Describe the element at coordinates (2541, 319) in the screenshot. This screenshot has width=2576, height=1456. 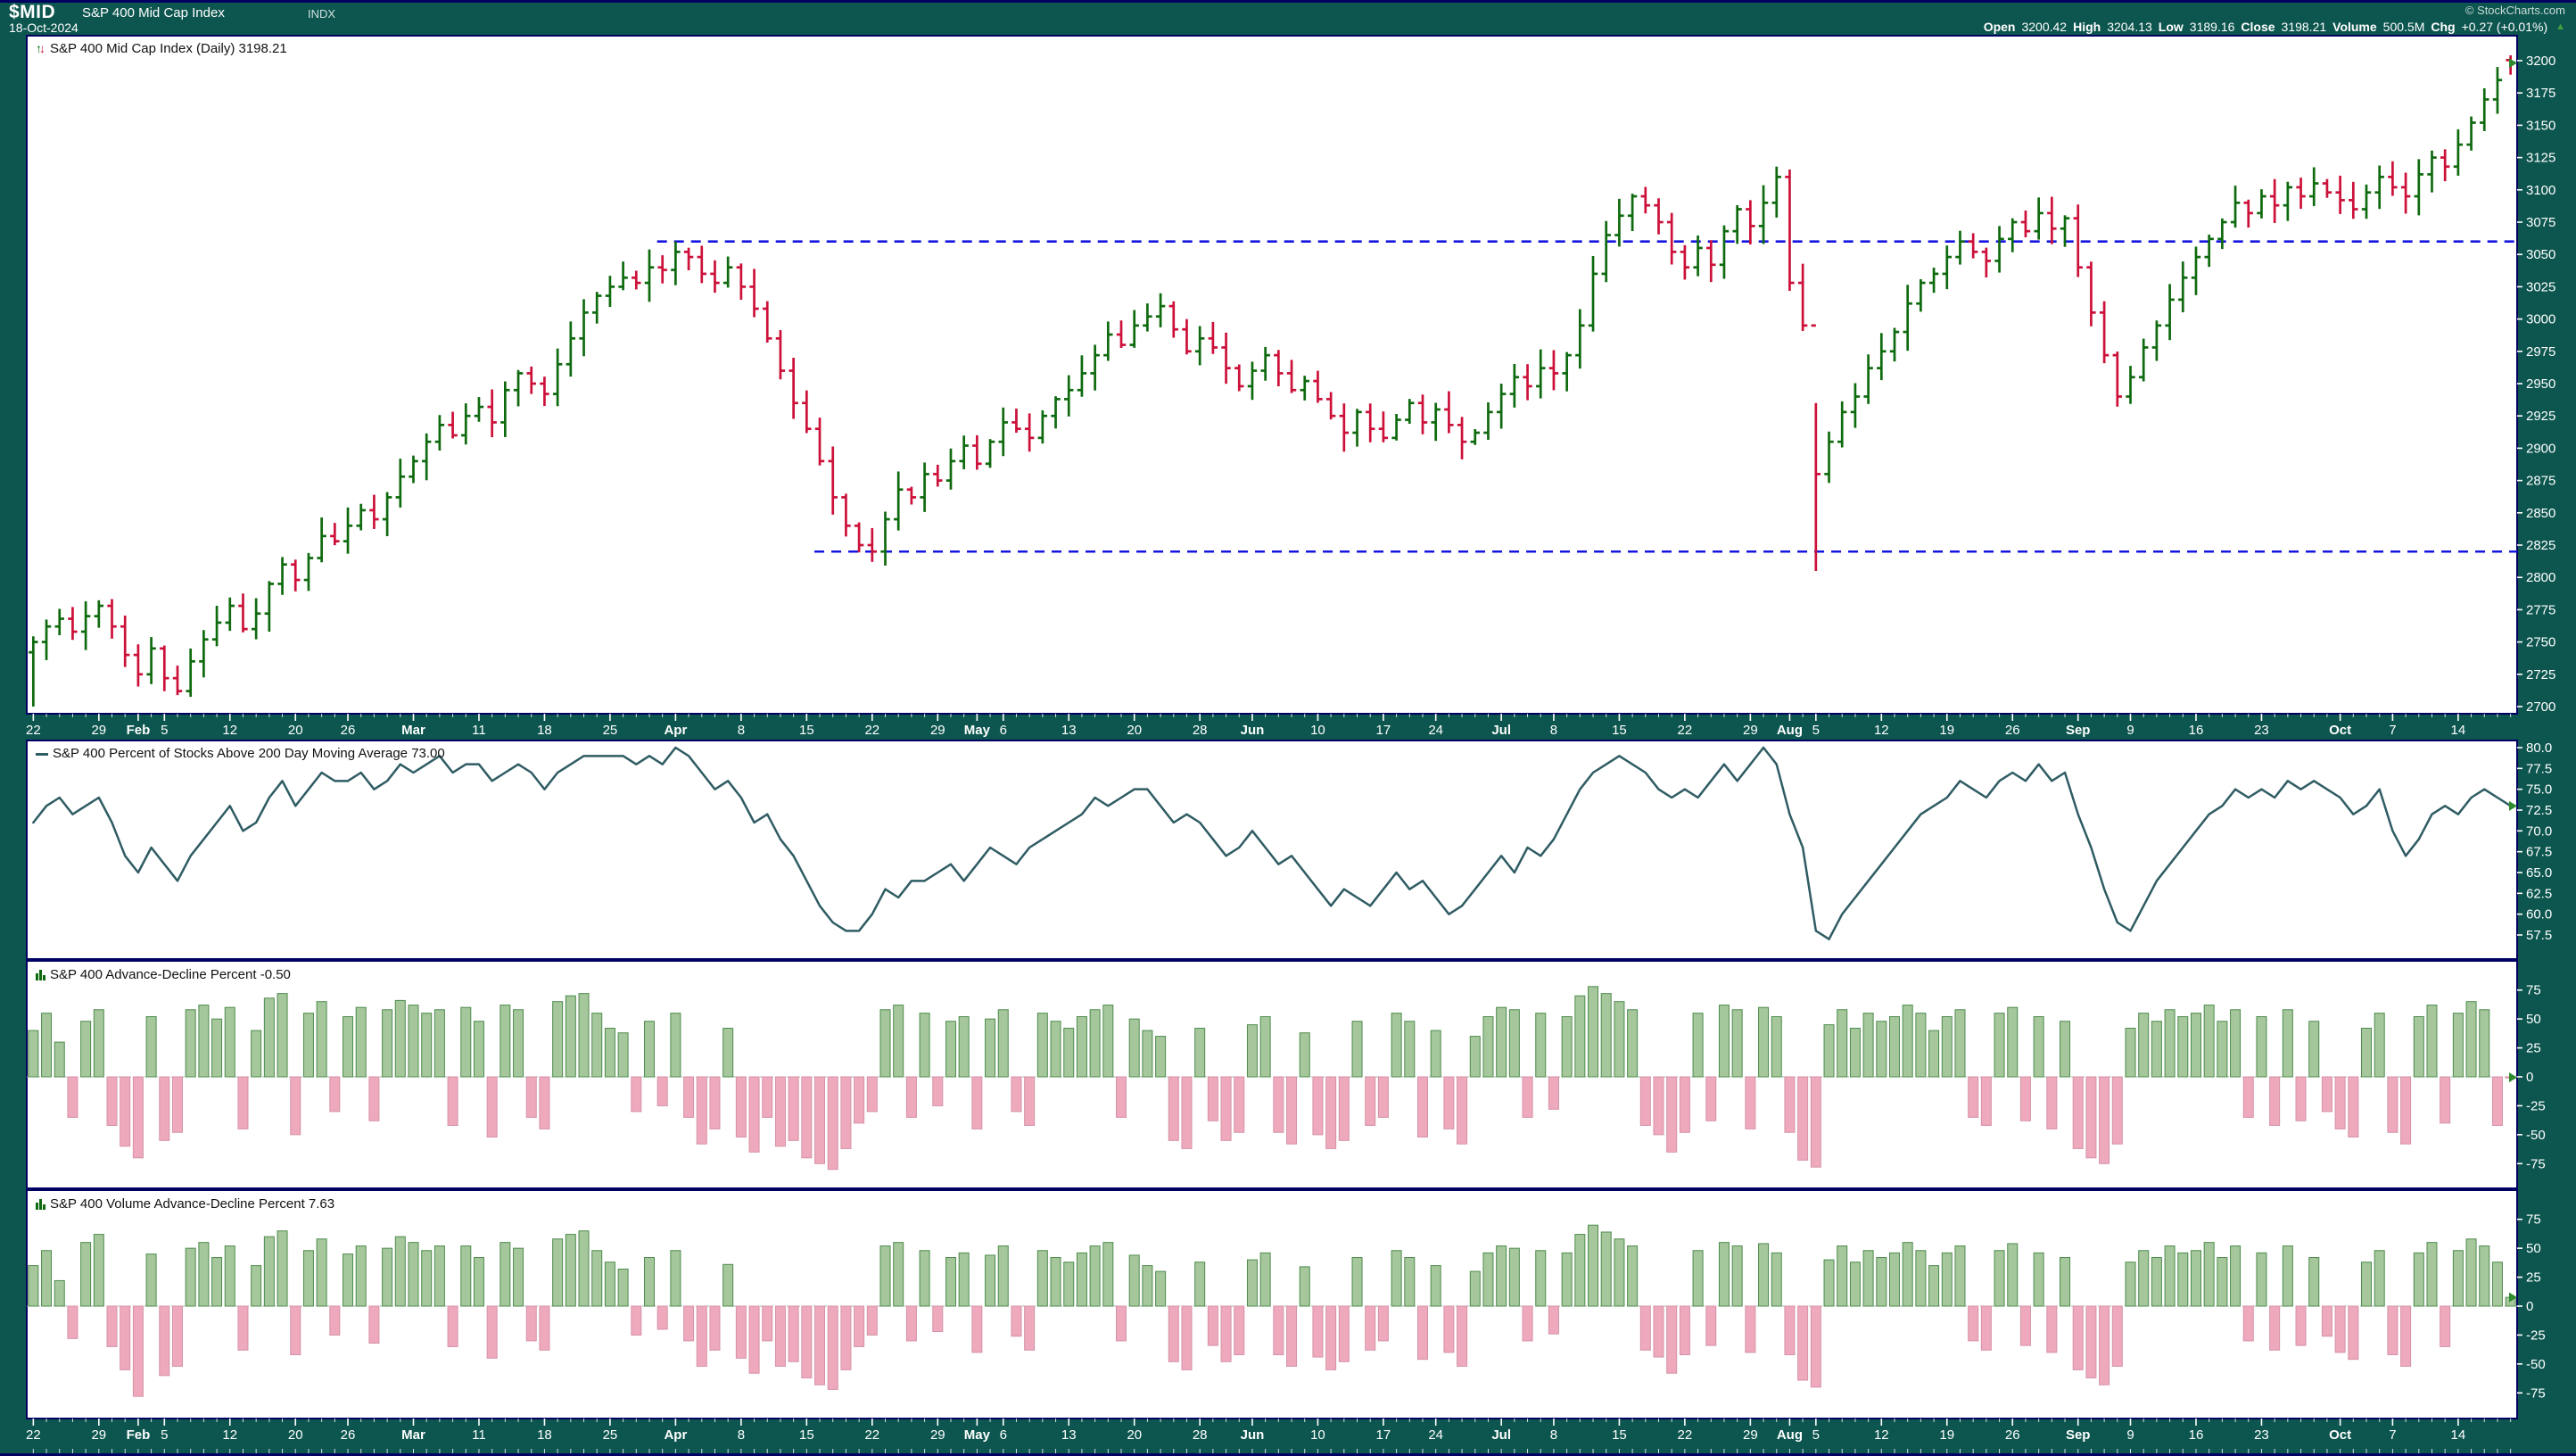
I see `y-tick-label: 3000` at that location.